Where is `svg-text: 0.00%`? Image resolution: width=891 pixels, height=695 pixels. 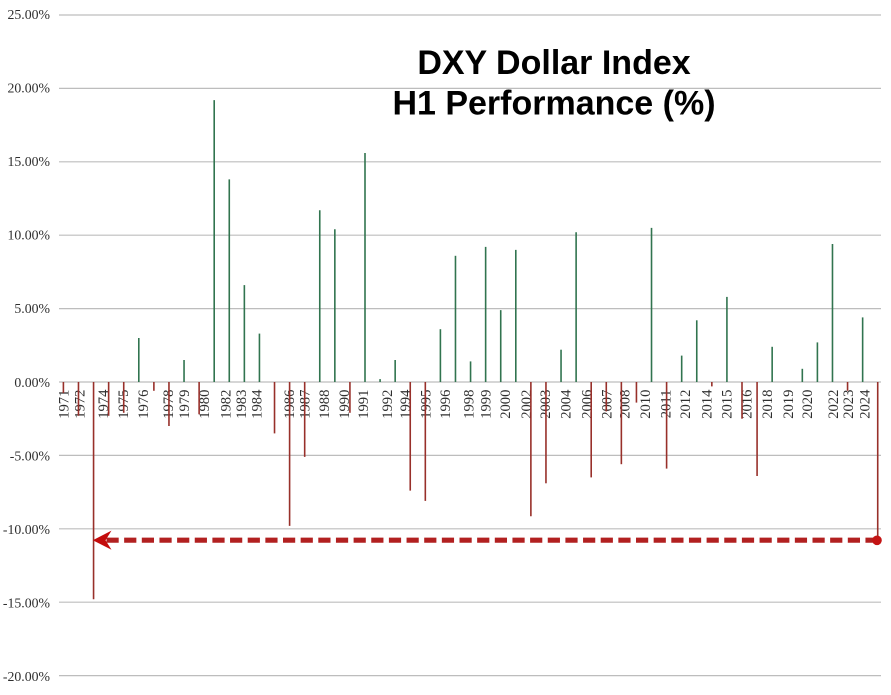 svg-text: 0.00% is located at coordinates (32, 382).